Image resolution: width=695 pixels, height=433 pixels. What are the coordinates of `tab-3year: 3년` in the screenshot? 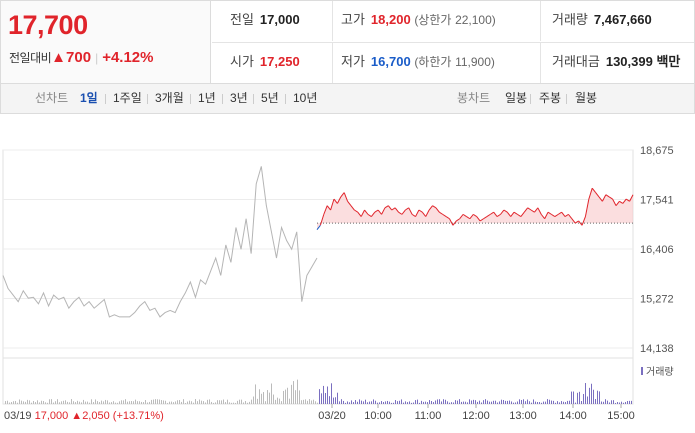 It's located at (239, 98).